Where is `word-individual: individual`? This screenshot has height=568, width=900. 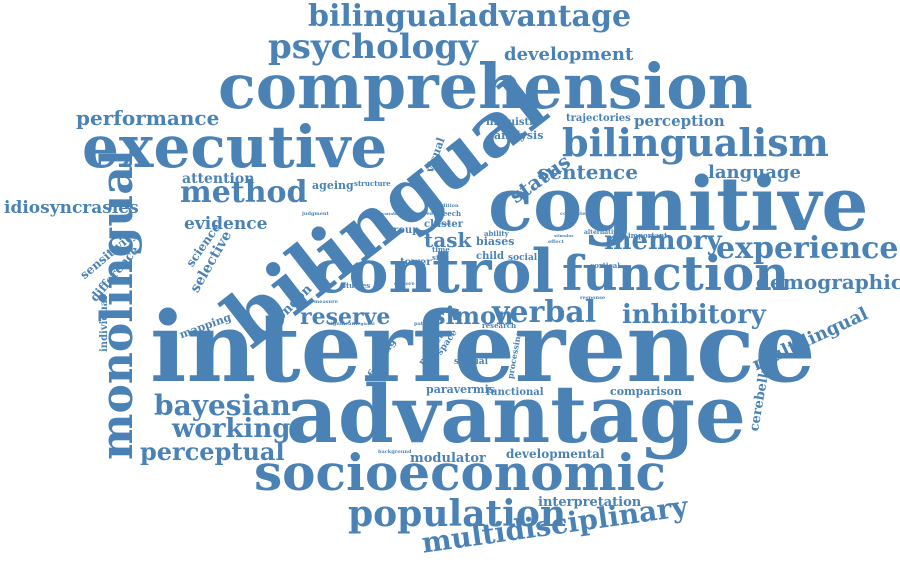 word-individual: individual is located at coordinates (104, 323).